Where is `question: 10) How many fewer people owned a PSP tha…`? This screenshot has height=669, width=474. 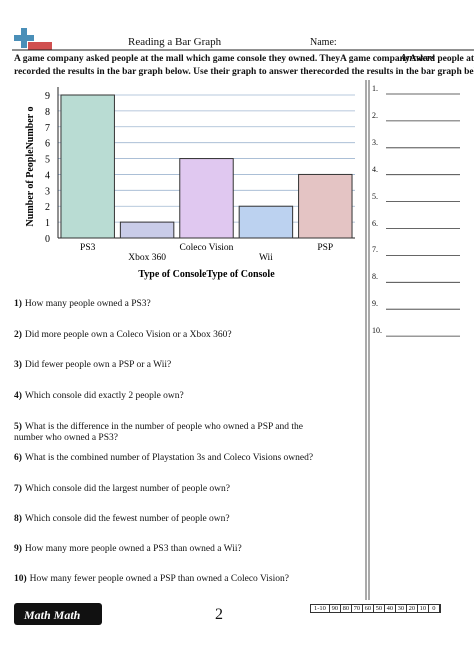 question: 10) How many fewer people owned a PSP tha… is located at coordinates (164, 579).